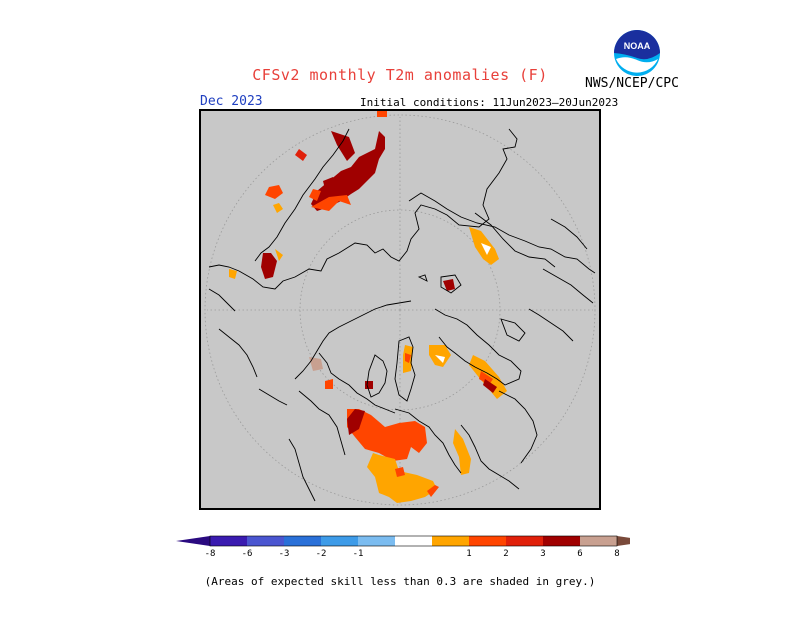  Describe the element at coordinates (489, 102) in the screenshot. I see `initial-conditions: Initial conditions: 11Jun2023–20Jun2023` at that location.